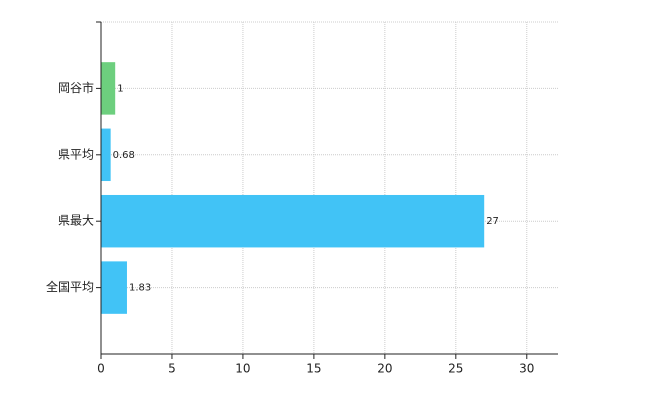 The image size is (650, 400). I want to click on x-tick-label: 10, so click(242, 369).